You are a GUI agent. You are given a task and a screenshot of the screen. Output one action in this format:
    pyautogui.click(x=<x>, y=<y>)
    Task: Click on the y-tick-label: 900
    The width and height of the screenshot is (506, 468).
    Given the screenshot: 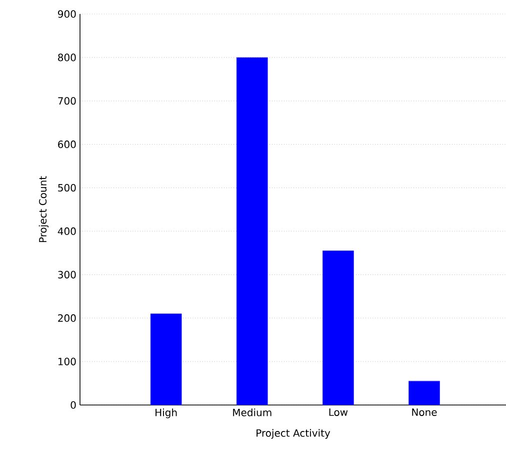 What is the action you would take?
    pyautogui.click(x=67, y=14)
    